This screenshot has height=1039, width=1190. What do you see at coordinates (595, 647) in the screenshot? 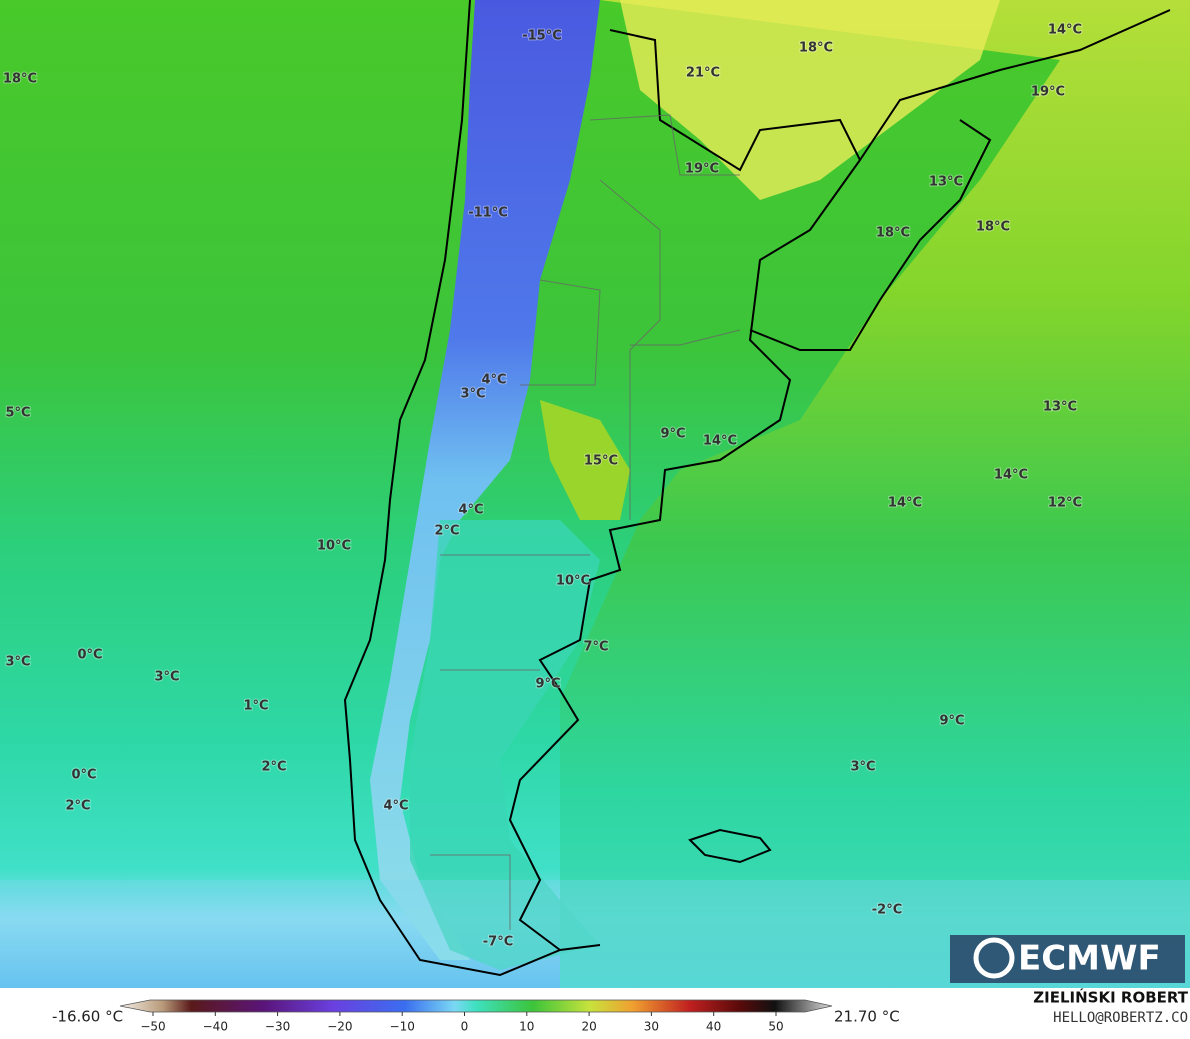
I see `temperature-label: 7°C` at bounding box center [595, 647].